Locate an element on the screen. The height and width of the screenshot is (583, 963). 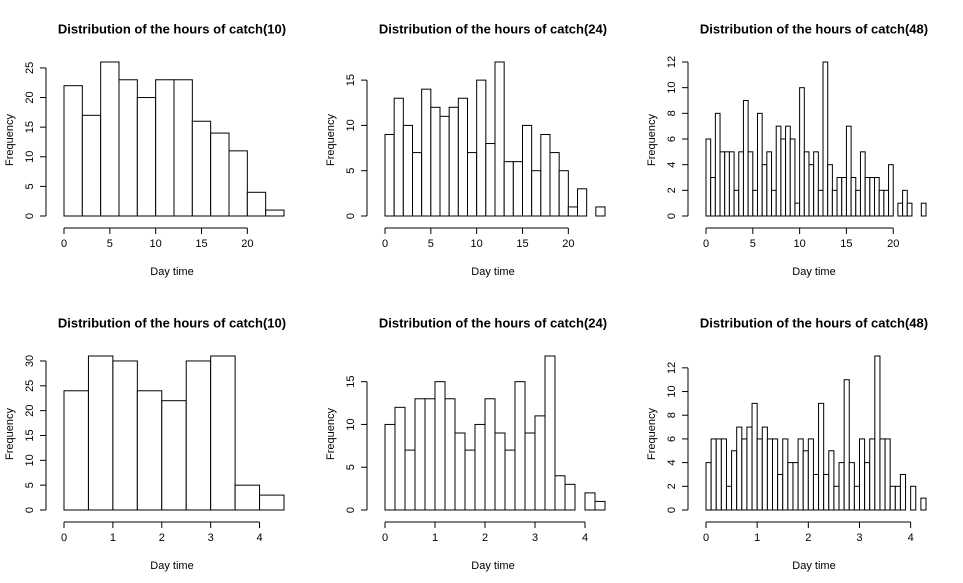
y-tick-label: 5 is located at coordinates (351, 171).